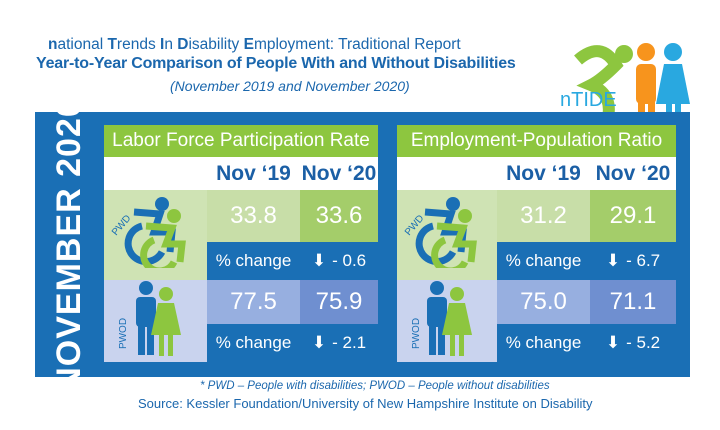  What do you see at coordinates (290, 86) in the screenshot?
I see `report-period: (November 2019 and November 2020)` at bounding box center [290, 86].